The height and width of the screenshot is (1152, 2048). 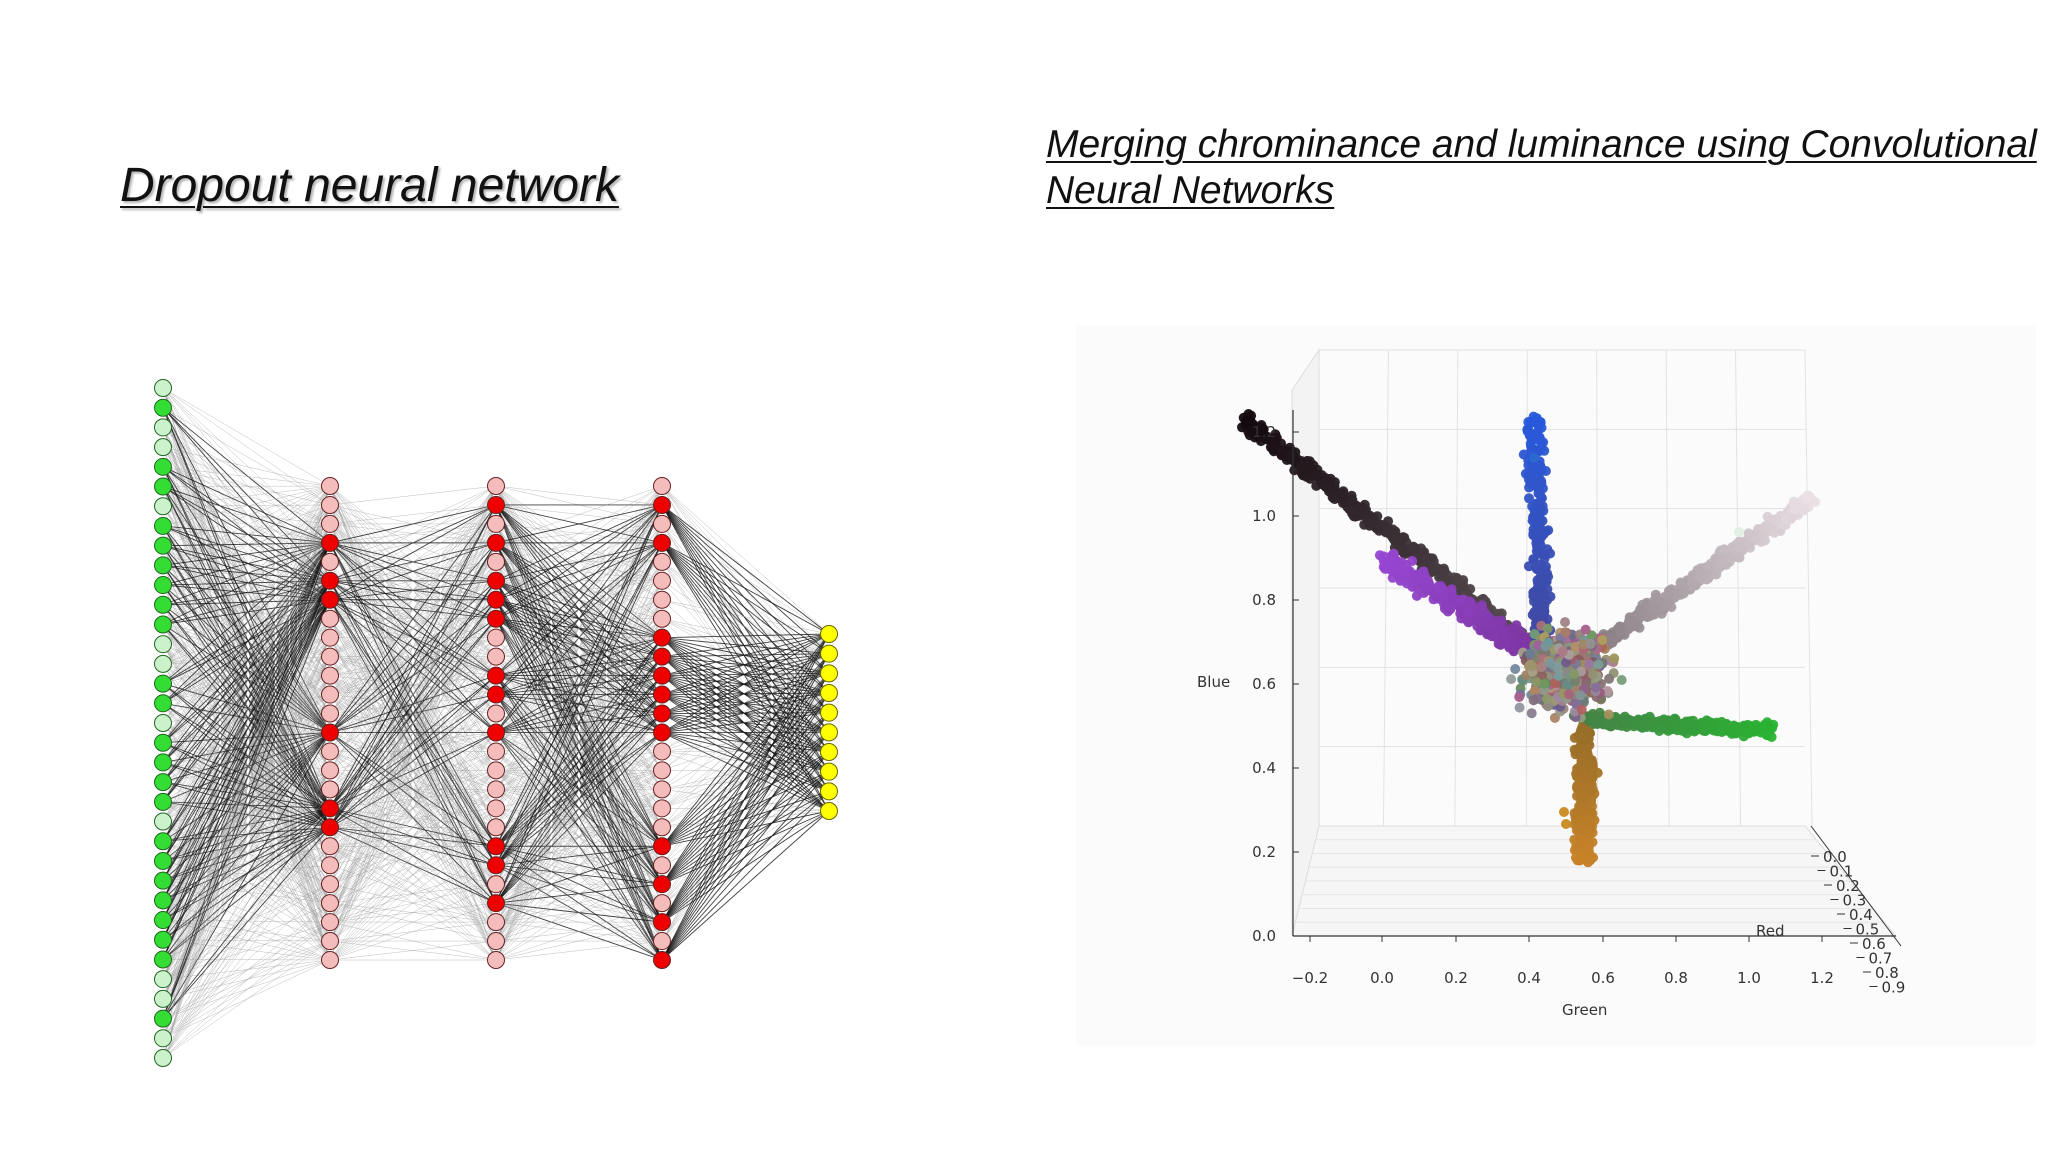 What do you see at coordinates (1529, 638) in the screenshot?
I see `scatter-points` at bounding box center [1529, 638].